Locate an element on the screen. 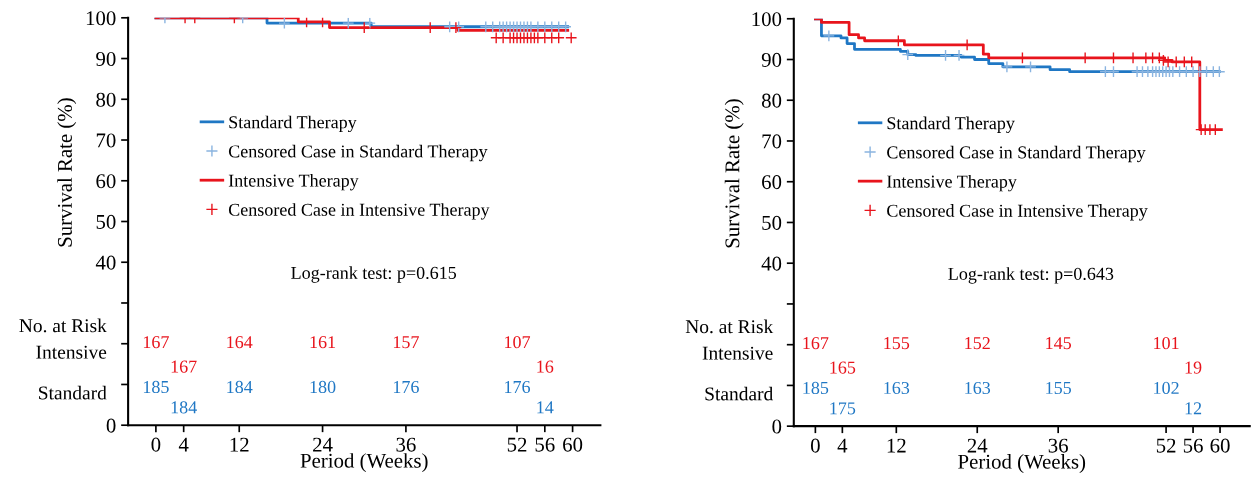 The image size is (1256, 481). annotation: Log-rank test: p=0.643 is located at coordinates (1031, 275).